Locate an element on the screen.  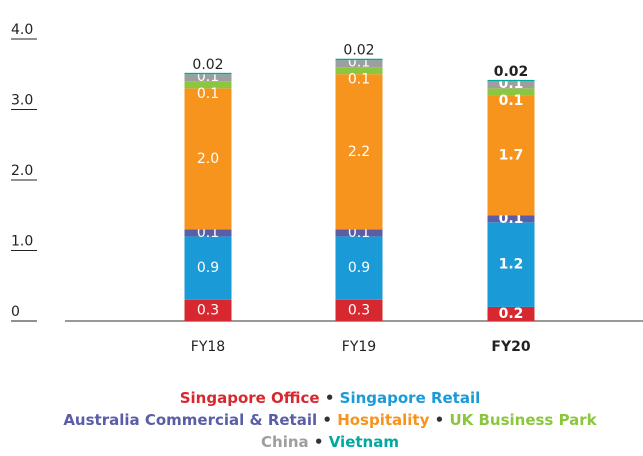
data-label: 2.0 is located at coordinates (208, 159).